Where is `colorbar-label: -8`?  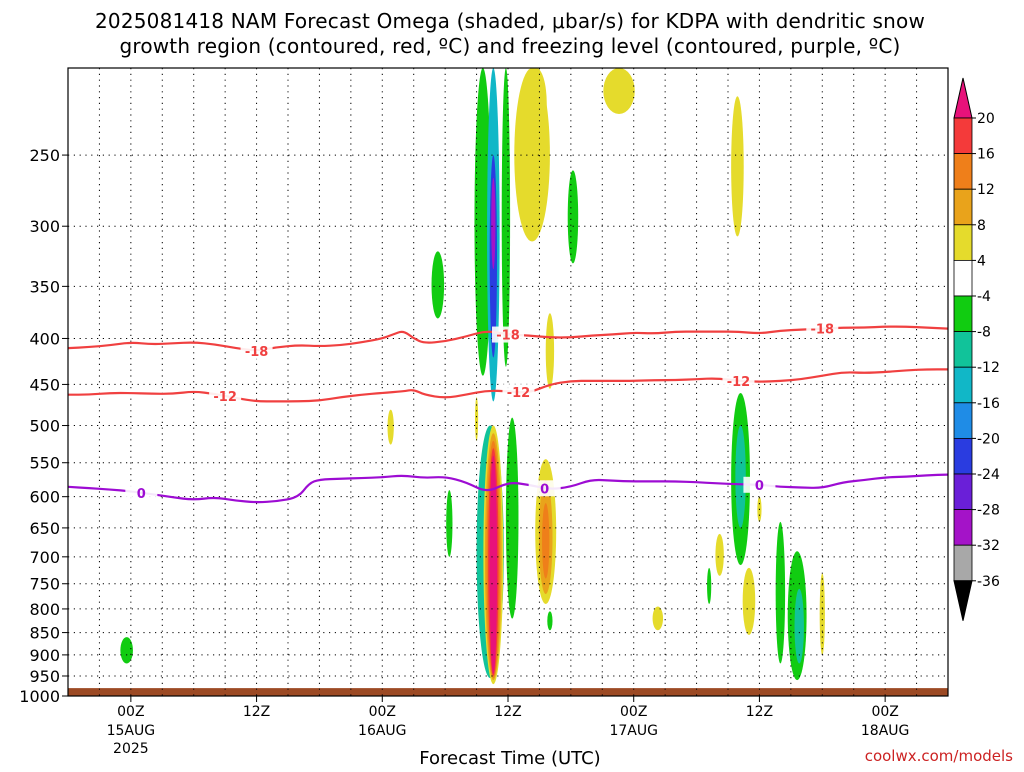
colorbar-label: -8 is located at coordinates (984, 333).